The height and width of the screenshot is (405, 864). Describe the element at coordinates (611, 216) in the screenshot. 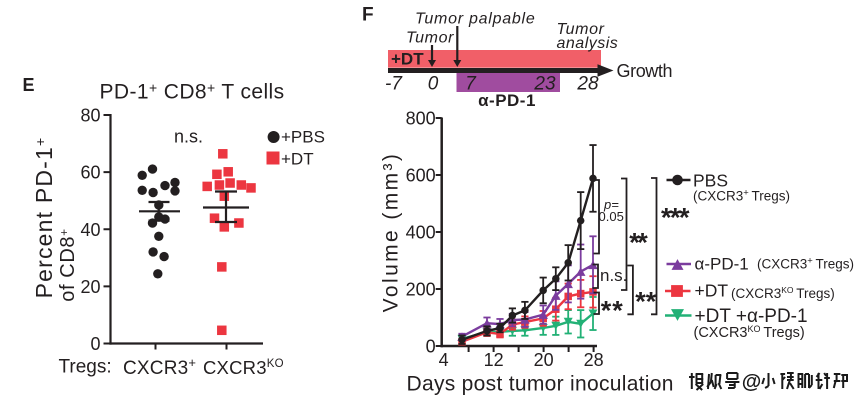

I see `svg-text: 0.05` at that location.